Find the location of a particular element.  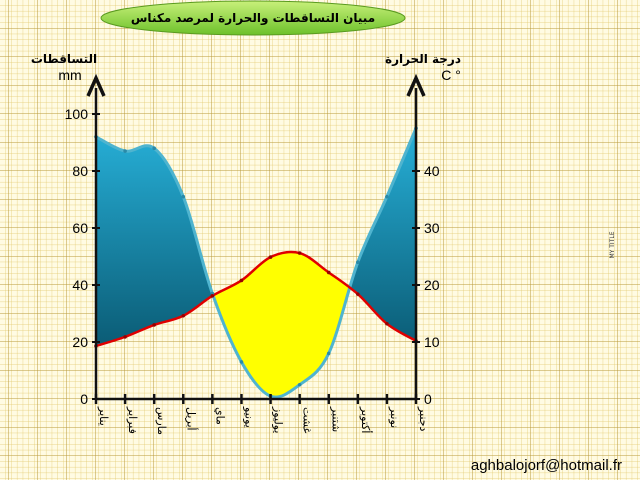

side-title: MY TITLE is located at coordinates (612, 244).